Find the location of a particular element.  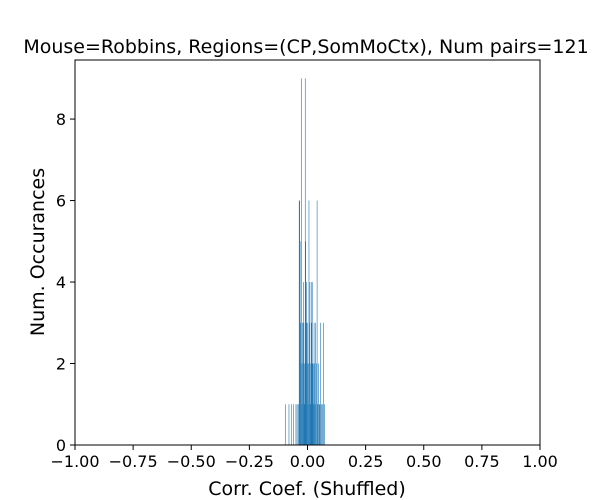

x-tick-label: 0.75 is located at coordinates (482, 461).